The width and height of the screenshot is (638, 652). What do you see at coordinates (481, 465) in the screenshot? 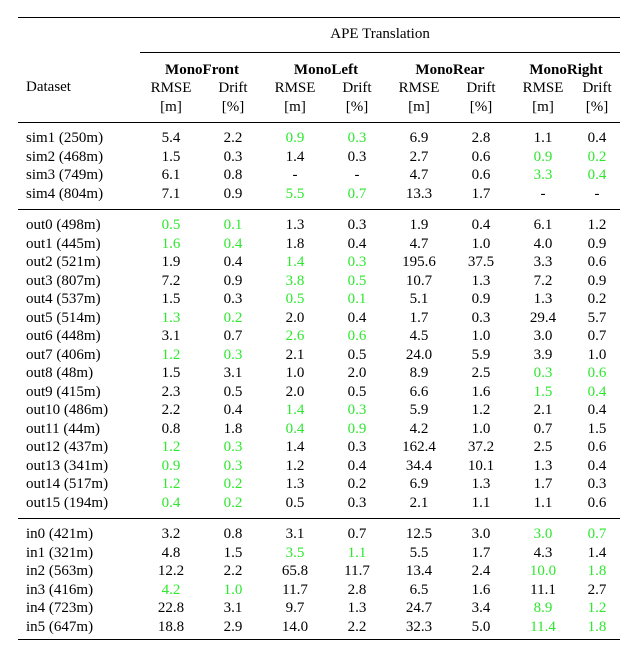
I see `drift-cell: 10.1` at bounding box center [481, 465].